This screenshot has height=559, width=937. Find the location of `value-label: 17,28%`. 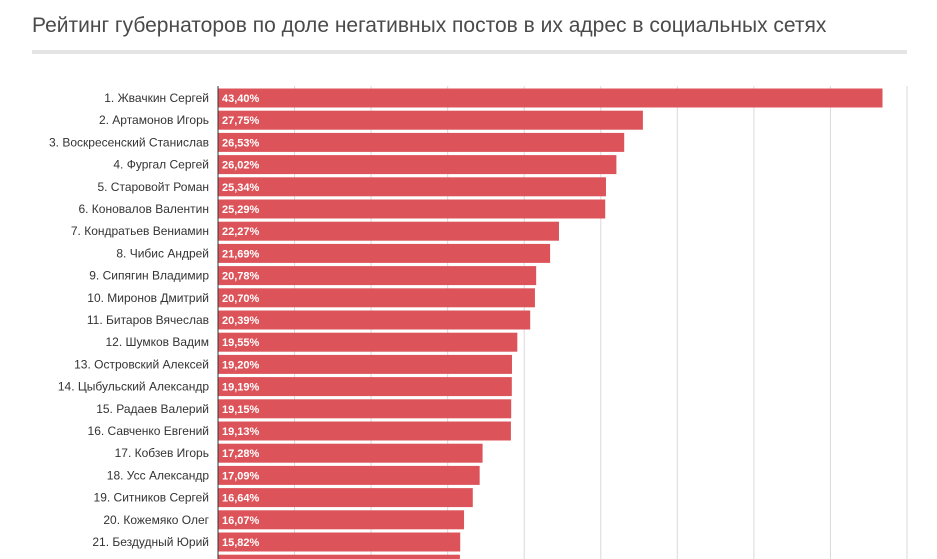

value-label: 17,28% is located at coordinates (241, 454).